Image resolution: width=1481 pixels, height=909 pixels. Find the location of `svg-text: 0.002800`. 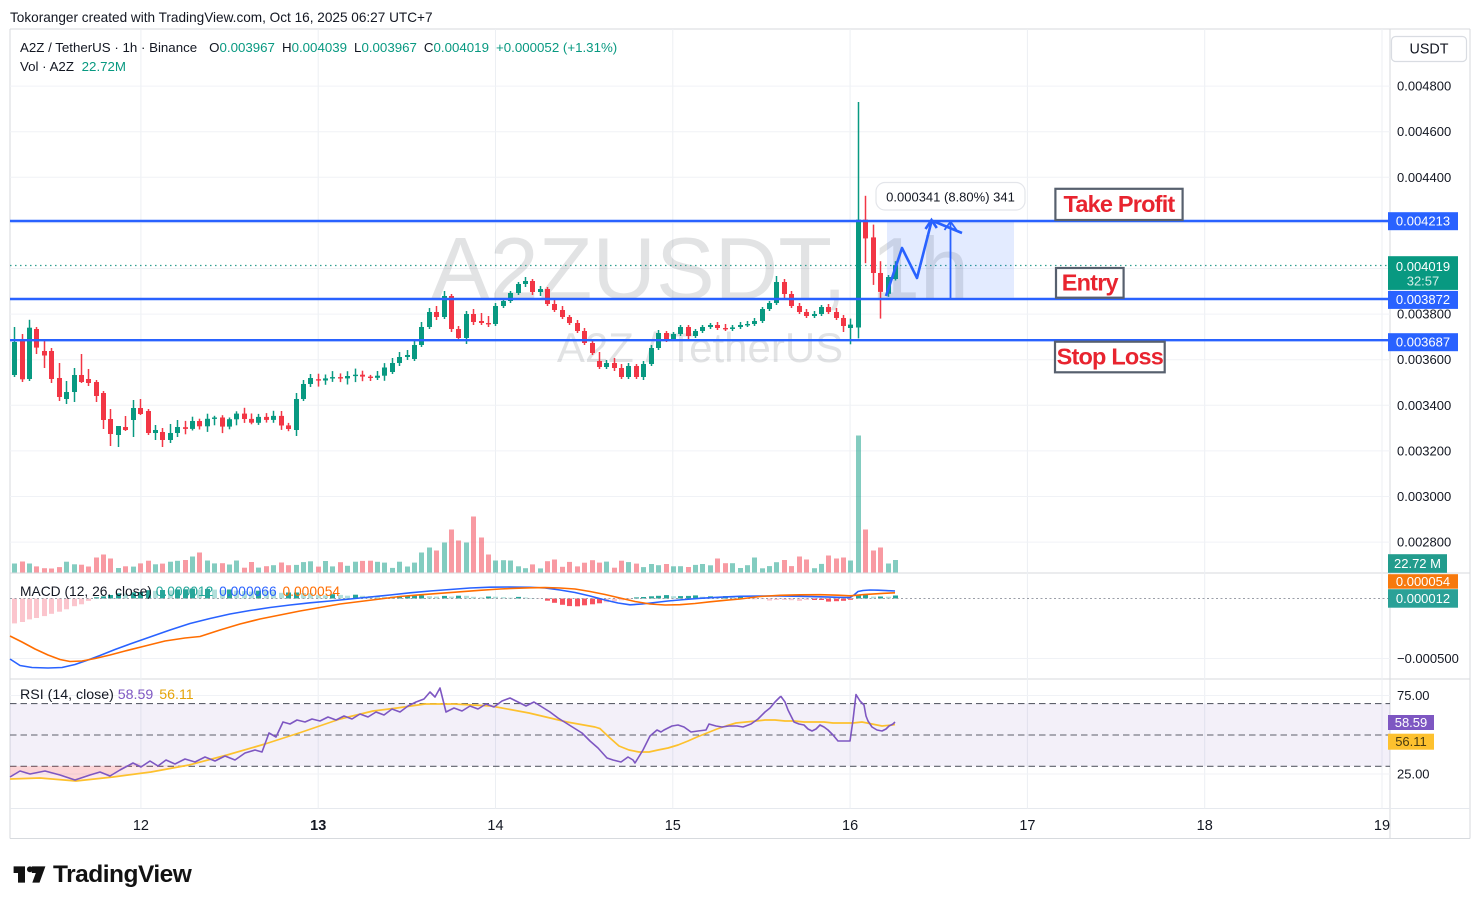

svg-text: 0.002800 is located at coordinates (1424, 542).